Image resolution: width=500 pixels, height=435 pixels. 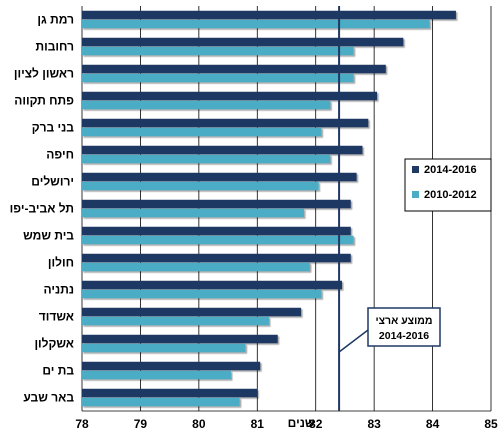 What do you see at coordinates (55, 20) in the screenshot?
I see `category-label: רמת גן` at bounding box center [55, 20].